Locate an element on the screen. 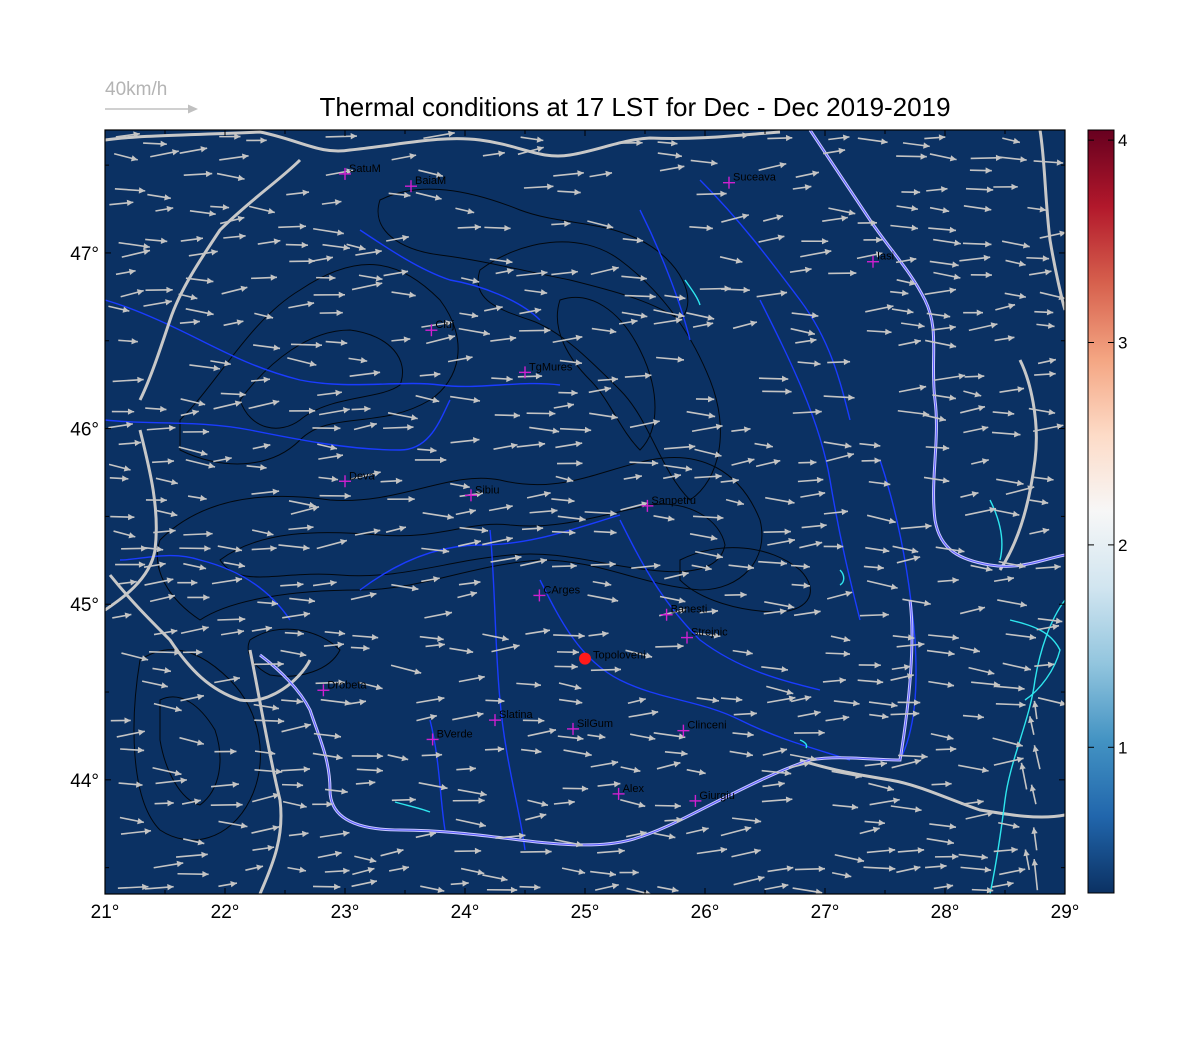 This screenshot has height=1050, width=1200. highlight-marker is located at coordinates (585, 658).